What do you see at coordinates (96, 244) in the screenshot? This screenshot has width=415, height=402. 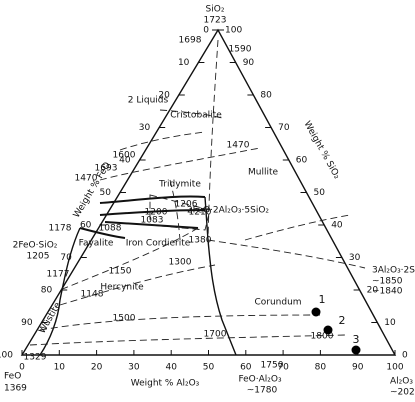 I see `field-label: Fayalite` at bounding box center [96, 244].